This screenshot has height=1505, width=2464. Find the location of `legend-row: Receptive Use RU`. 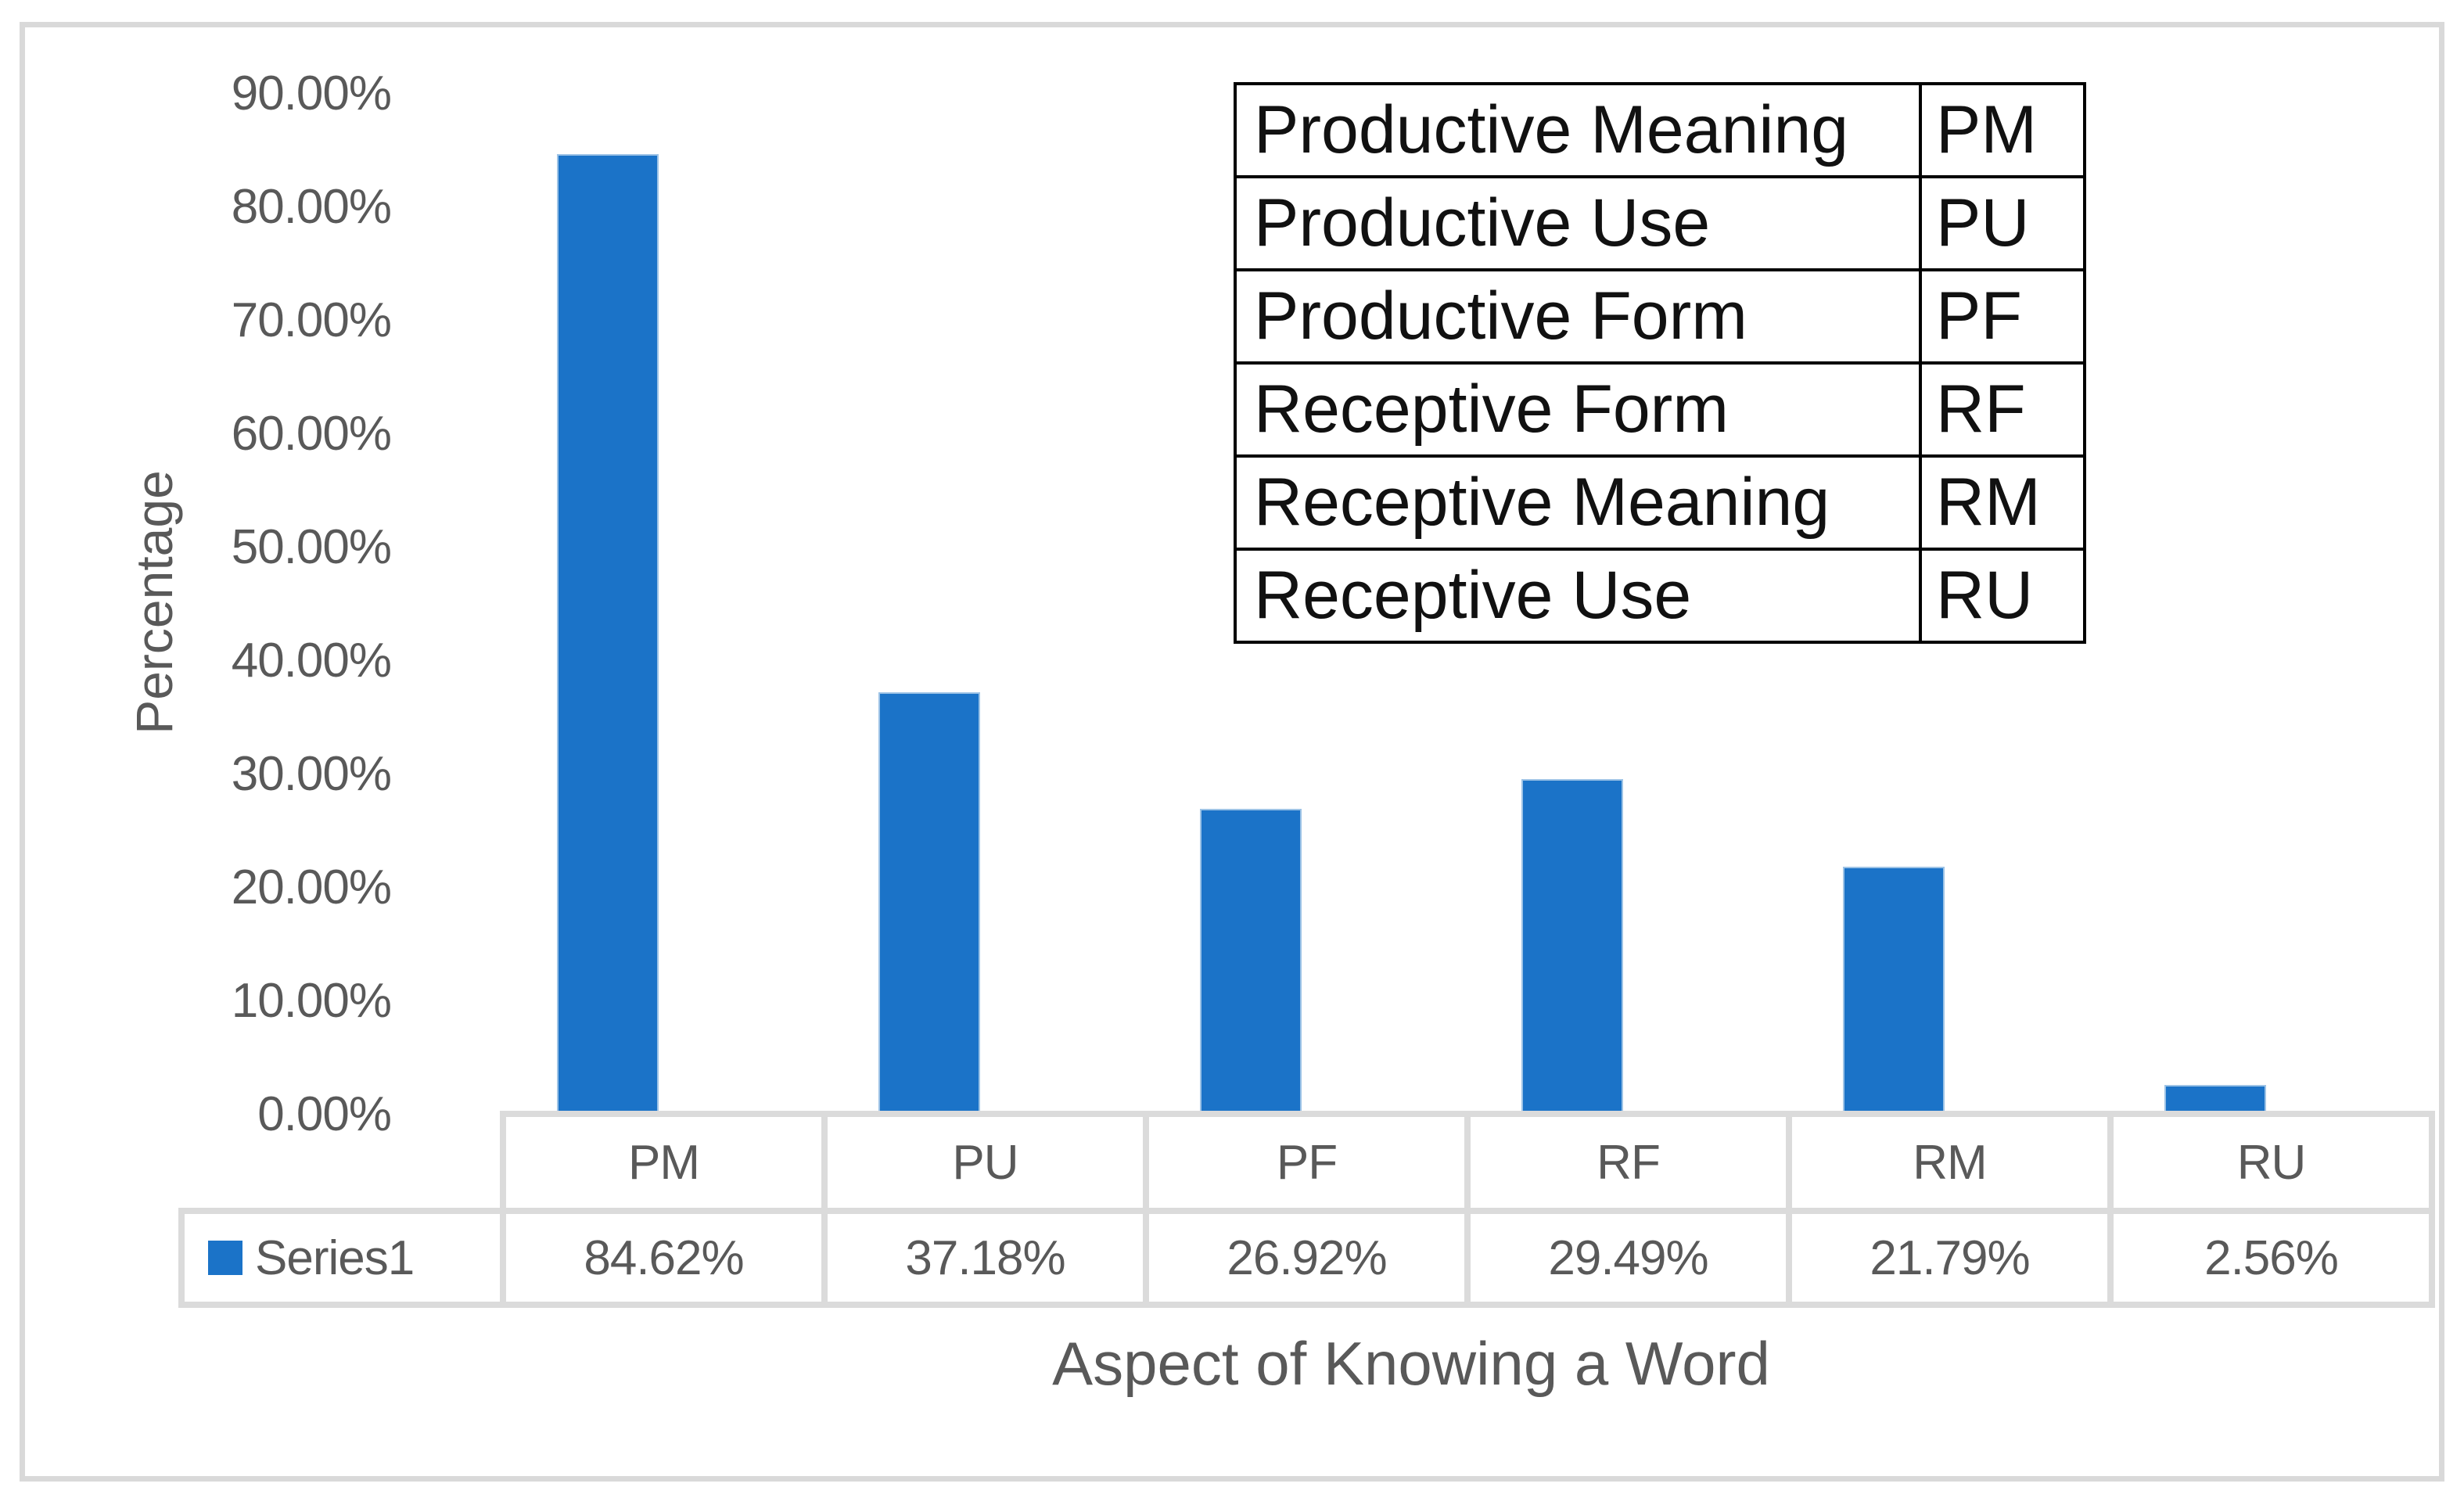

legend-row: Receptive Use RU is located at coordinates (1660, 596).